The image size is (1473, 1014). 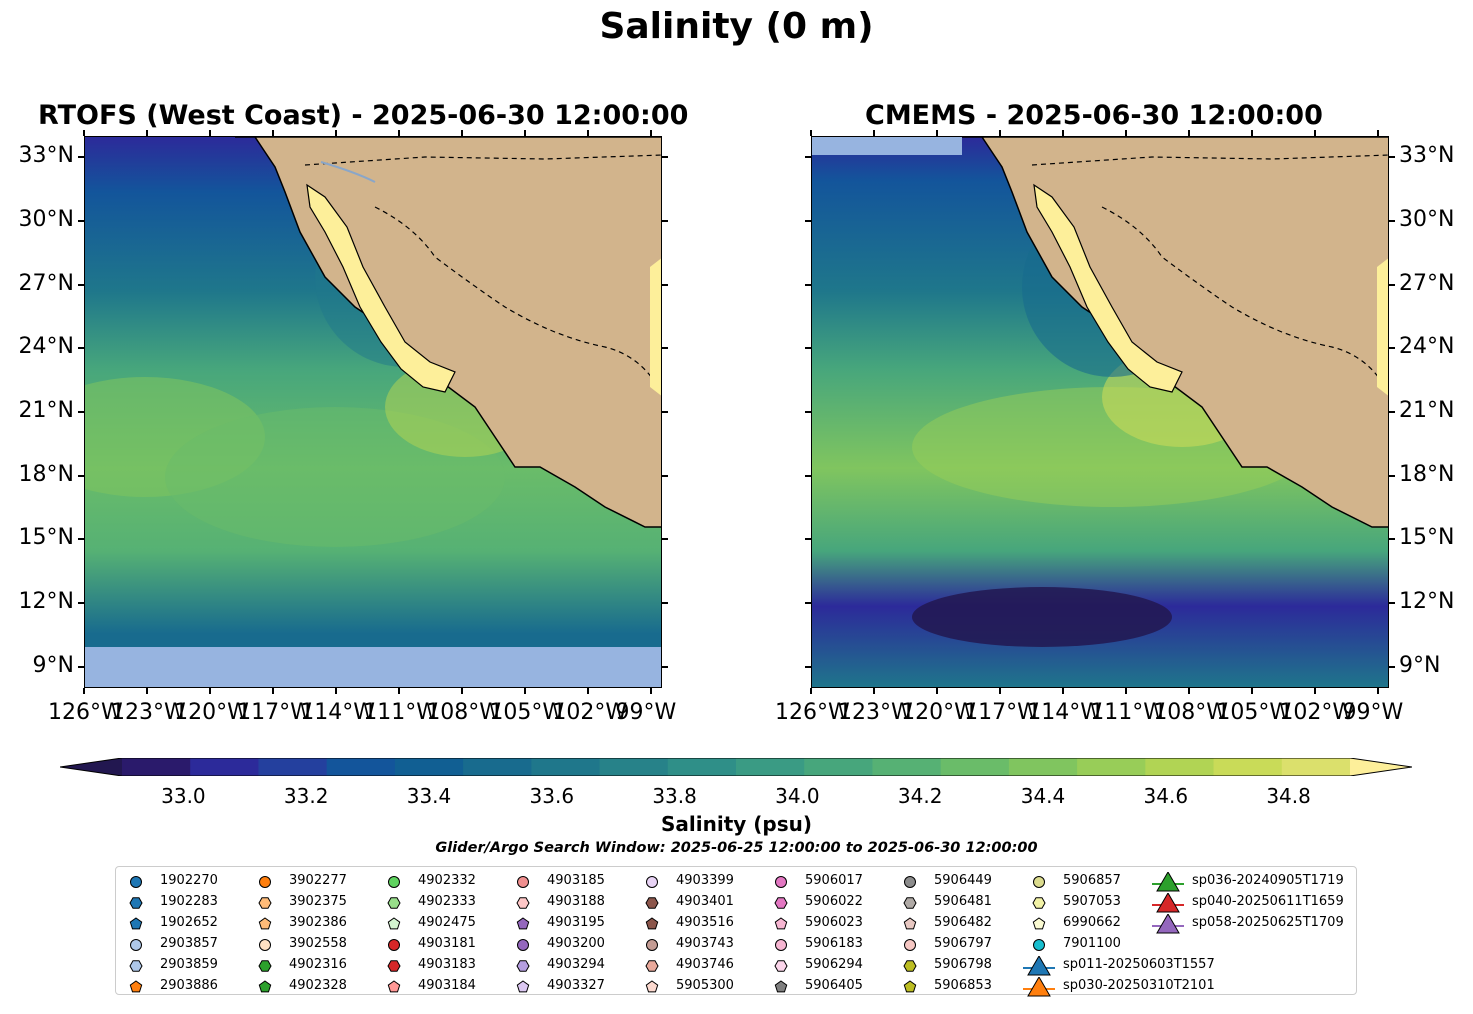 I want to click on legend-label: 5907053, so click(x=1092, y=901).